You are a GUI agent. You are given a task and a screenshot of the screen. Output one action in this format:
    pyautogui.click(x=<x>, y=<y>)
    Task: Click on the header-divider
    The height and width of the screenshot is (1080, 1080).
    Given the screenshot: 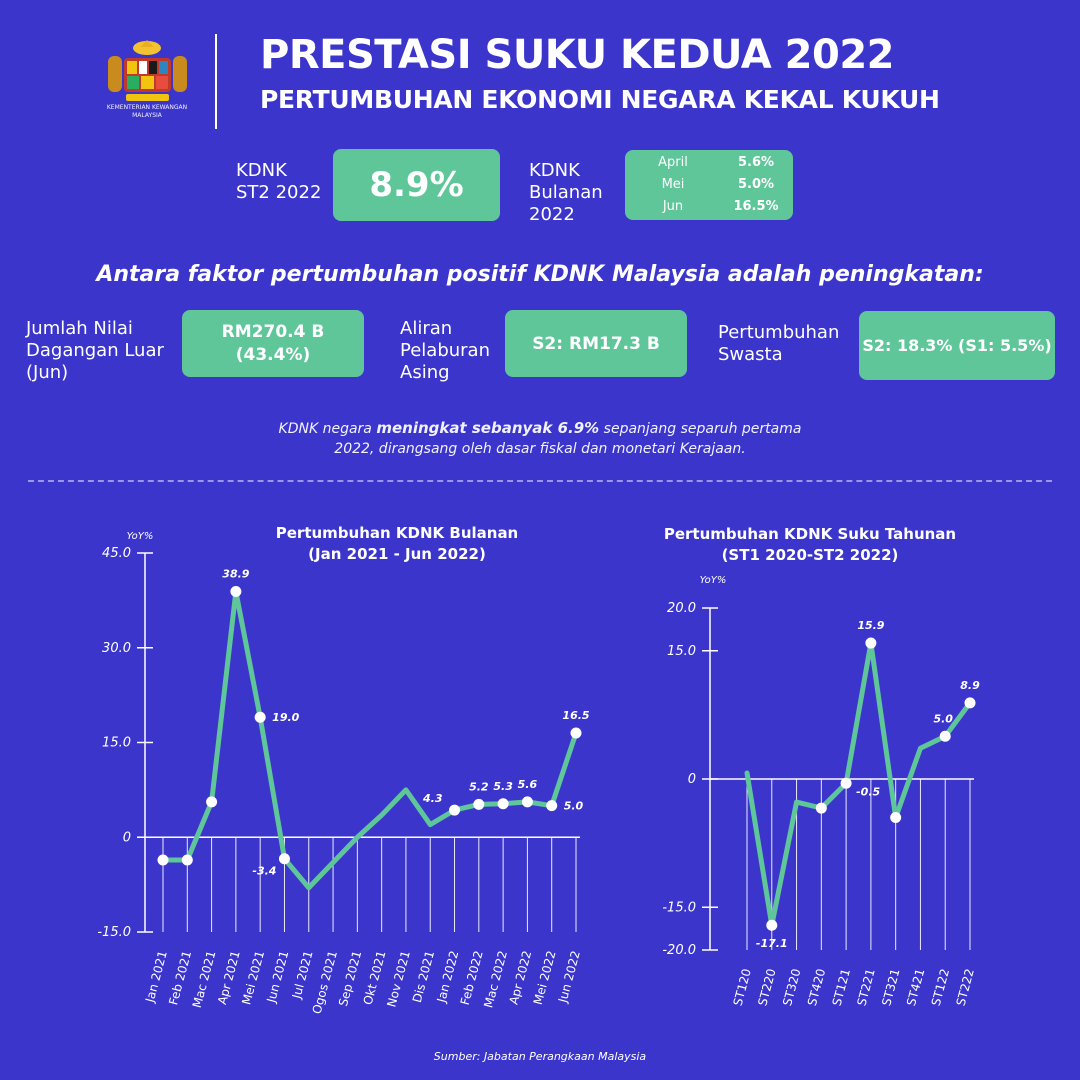 What is the action you would take?
    pyautogui.click(x=216, y=81)
    